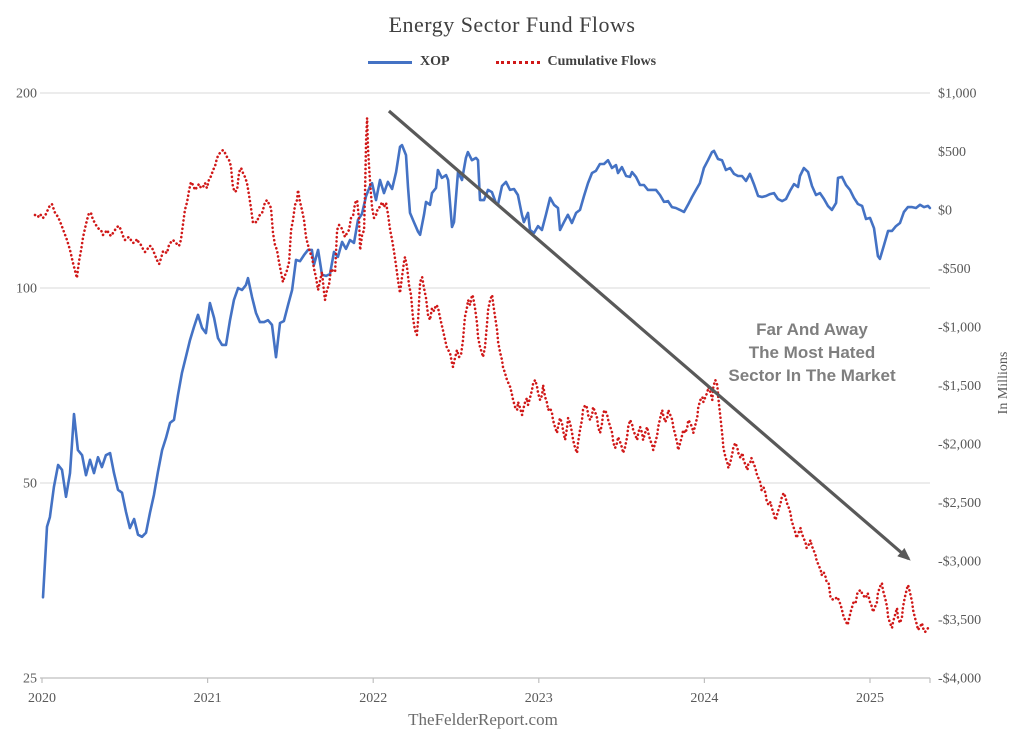 This screenshot has width=1024, height=741. What do you see at coordinates (959, 386) in the screenshot?
I see `right-axis-tick-label: -$1,500` at bounding box center [959, 386].